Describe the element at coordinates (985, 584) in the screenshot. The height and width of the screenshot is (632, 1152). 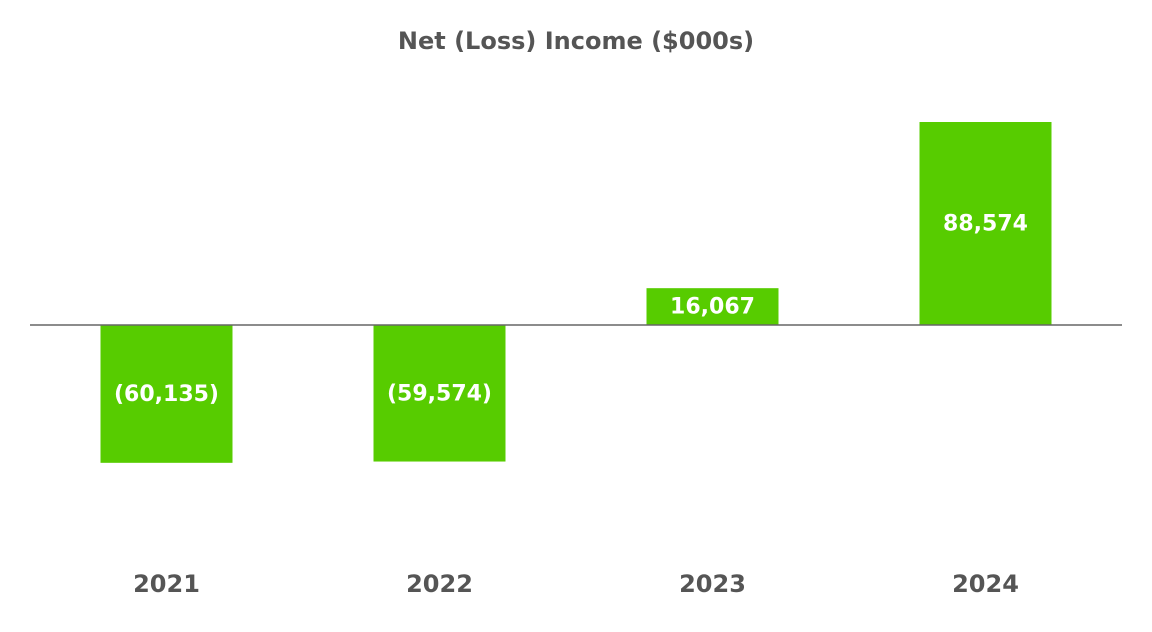
I see `x-tick-label: 2024` at that location.